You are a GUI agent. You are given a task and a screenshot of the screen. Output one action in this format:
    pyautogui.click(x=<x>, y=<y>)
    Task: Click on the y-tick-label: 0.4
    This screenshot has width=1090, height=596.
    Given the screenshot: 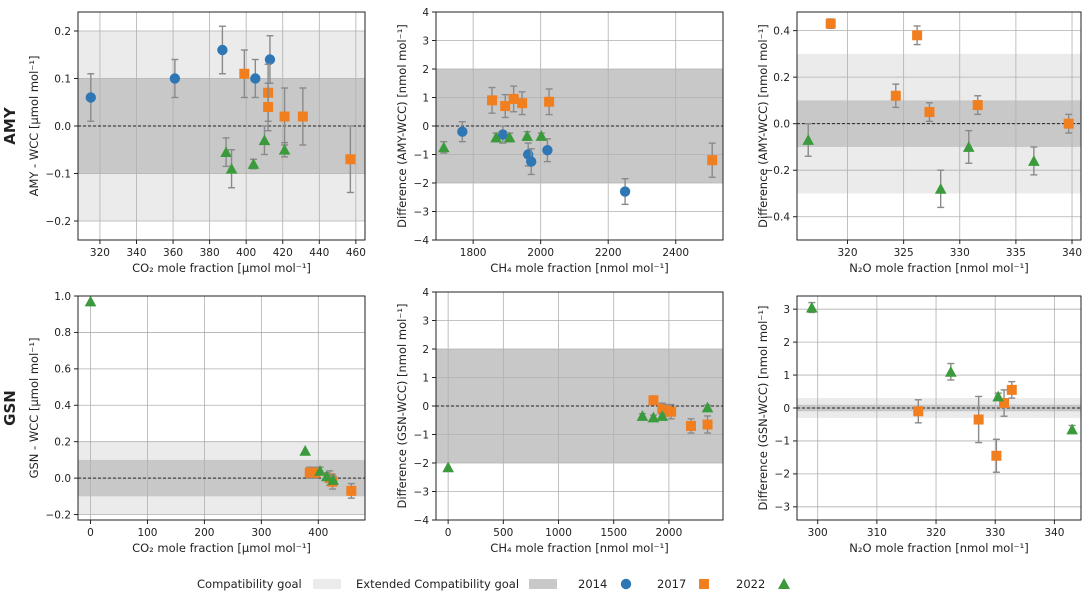 What is the action you would take?
    pyautogui.click(x=62, y=406)
    